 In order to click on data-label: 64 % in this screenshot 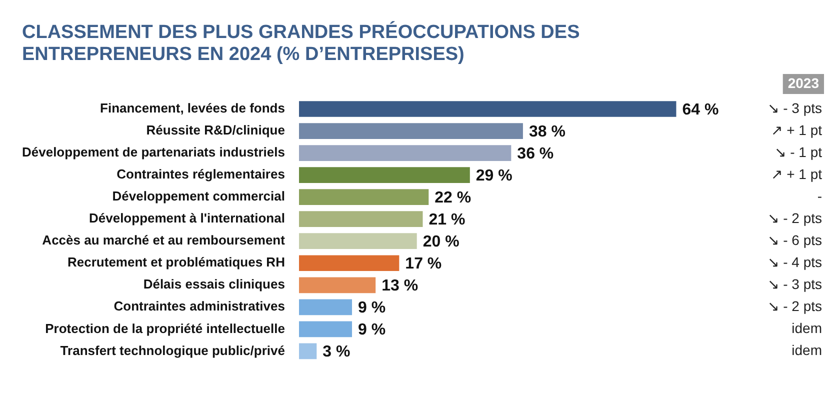, I will do `click(700, 109)`.